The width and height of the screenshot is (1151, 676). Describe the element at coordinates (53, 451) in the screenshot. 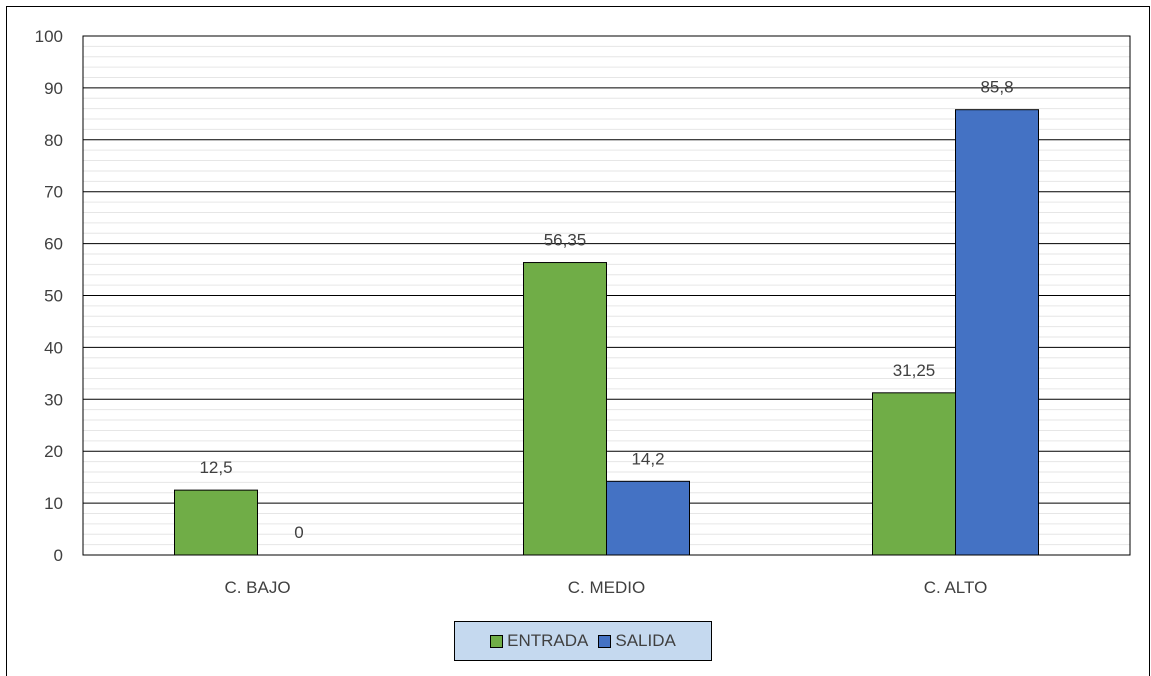

I see `y-tick-label: 20` at that location.